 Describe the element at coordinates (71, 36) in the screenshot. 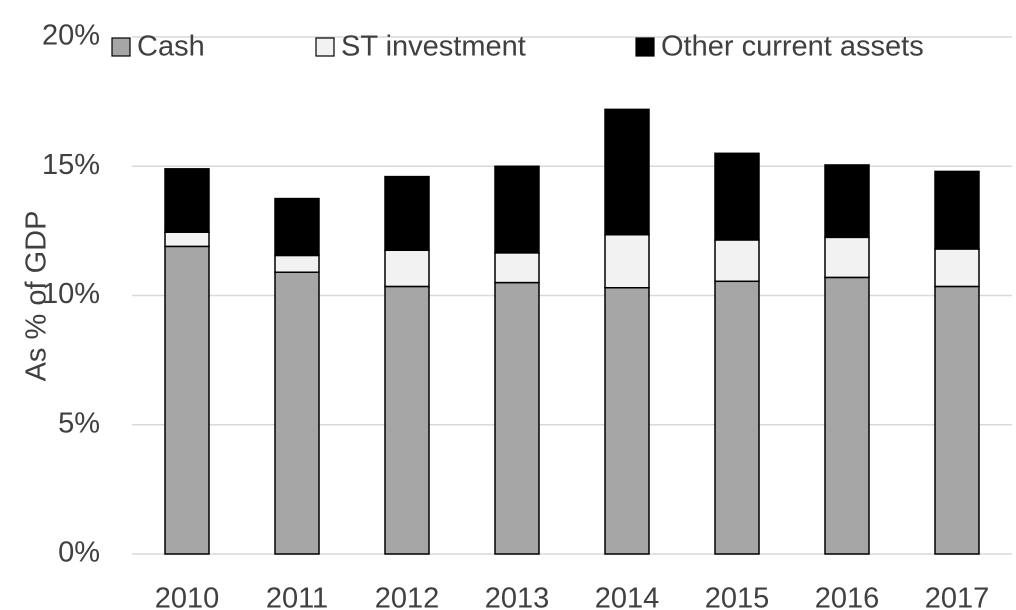

I see `y-tick-label: 20%` at that location.